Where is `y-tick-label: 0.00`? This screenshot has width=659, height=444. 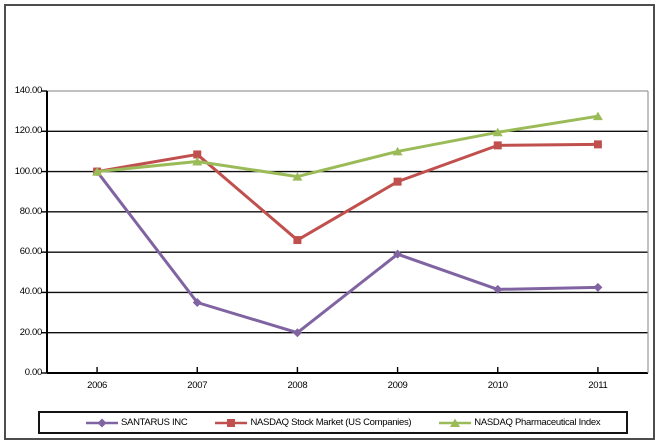 y-tick-label: 0.00 is located at coordinates (33, 372).